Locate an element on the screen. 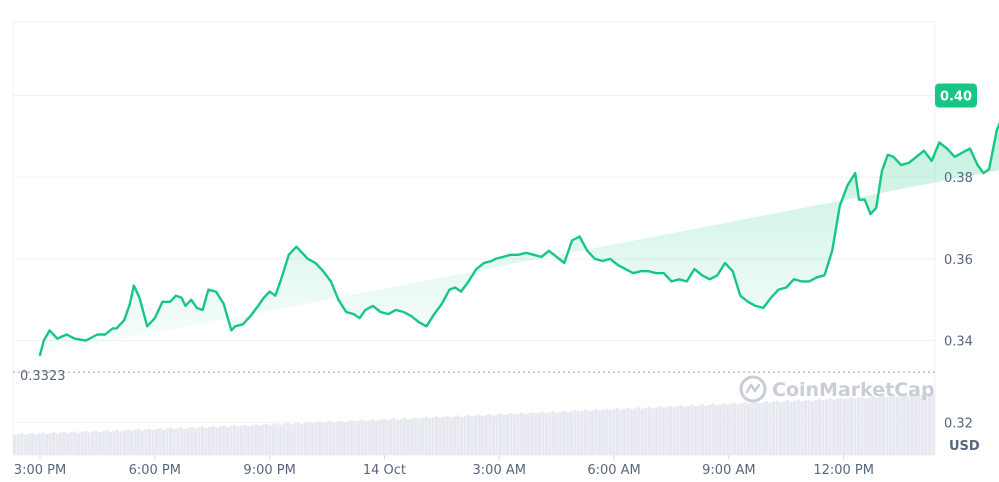 This screenshot has height=482, width=999. watermark-text: CoinMarketCap is located at coordinates (853, 390).